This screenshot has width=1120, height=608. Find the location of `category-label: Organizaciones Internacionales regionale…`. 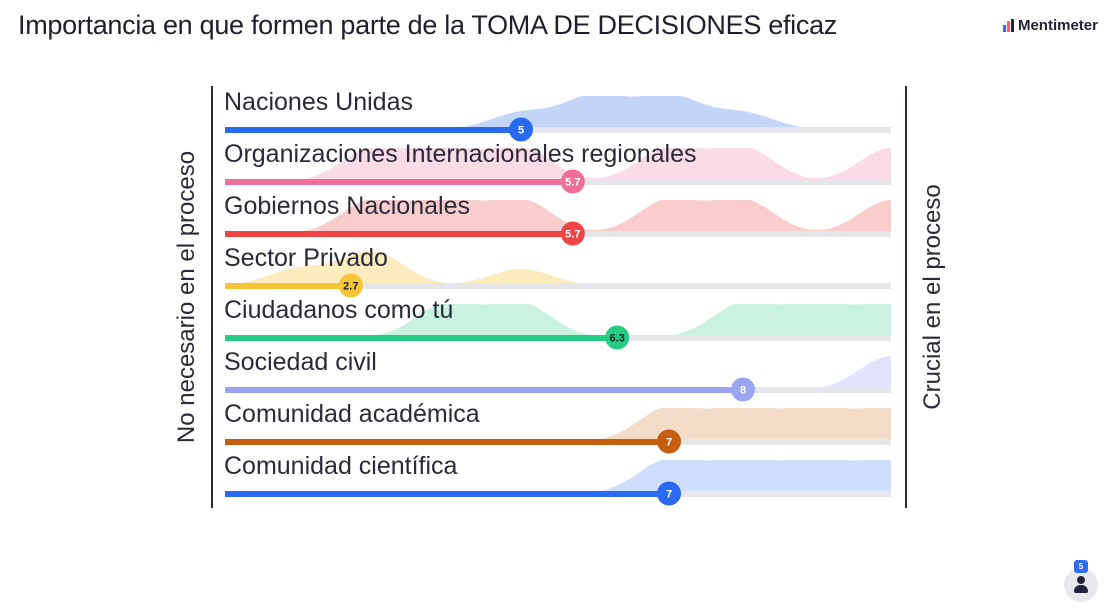

category-label: Organizaciones Internacionales regionale… is located at coordinates (460, 154).